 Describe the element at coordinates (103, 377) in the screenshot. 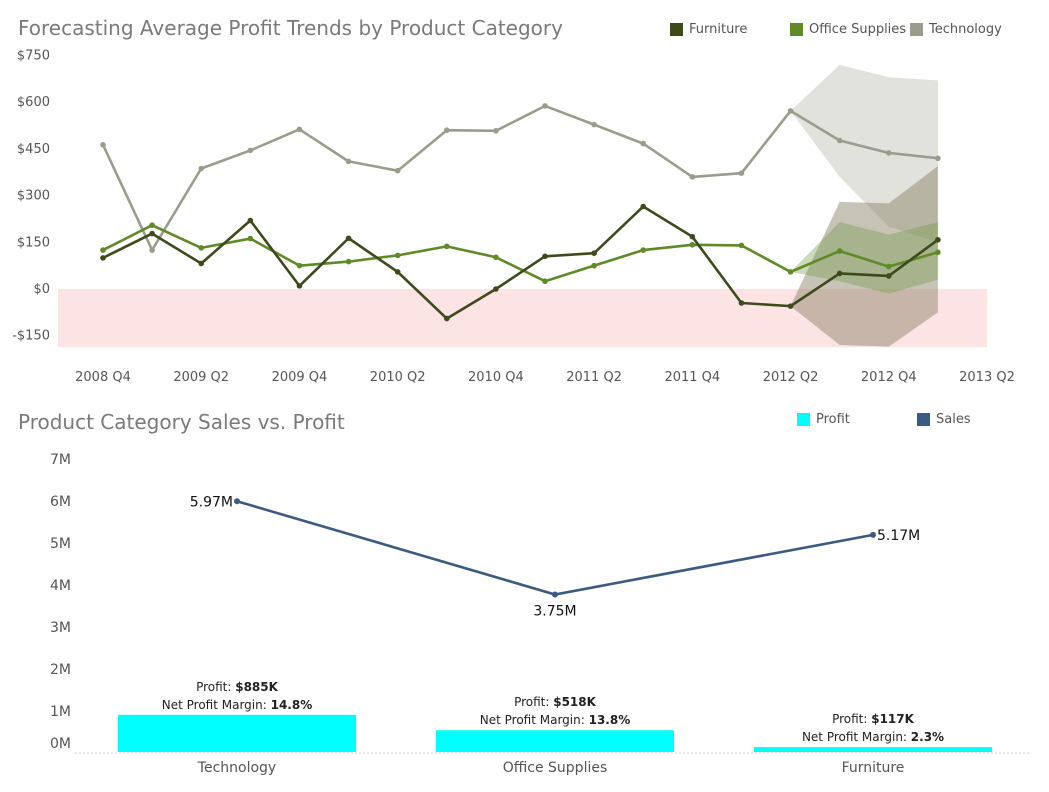

I see `x-tick-label: 2008 Q4` at that location.